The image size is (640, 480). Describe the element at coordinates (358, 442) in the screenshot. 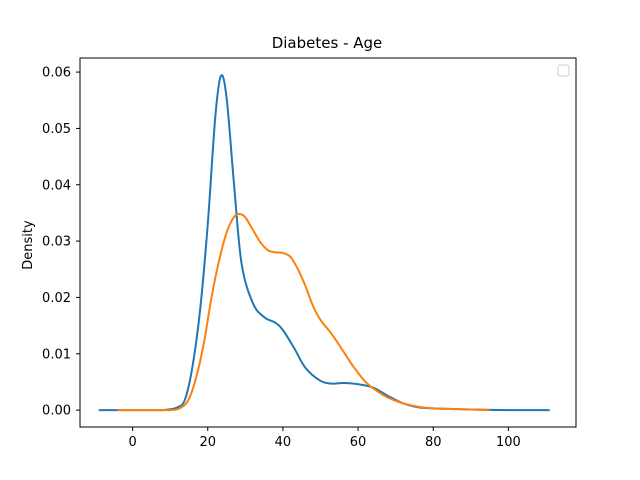

I see `x-tick-label: 60` at that location.